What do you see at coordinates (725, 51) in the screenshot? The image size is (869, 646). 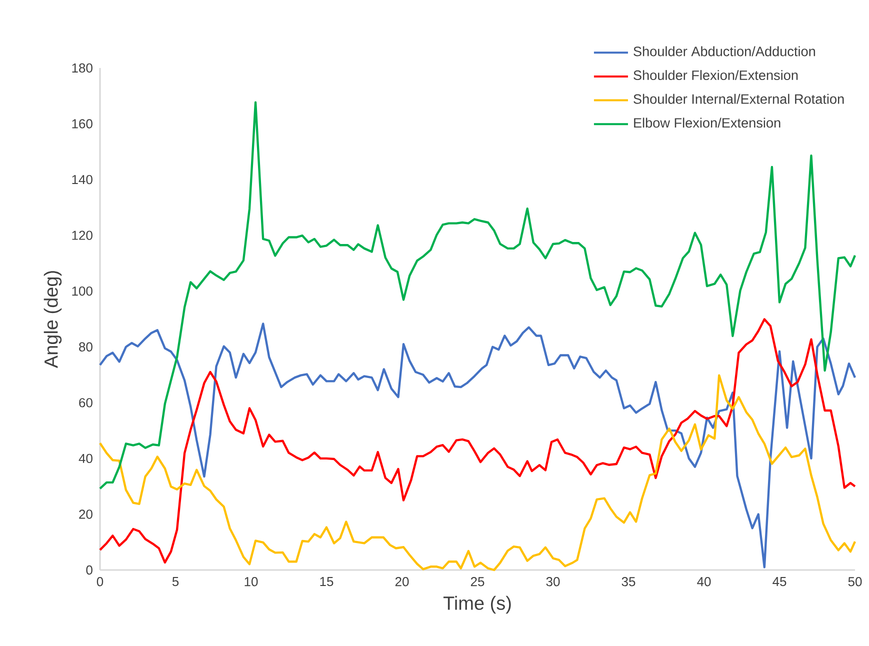 I see `legend-label: Shoulder Abduction/Adduction` at bounding box center [725, 51].